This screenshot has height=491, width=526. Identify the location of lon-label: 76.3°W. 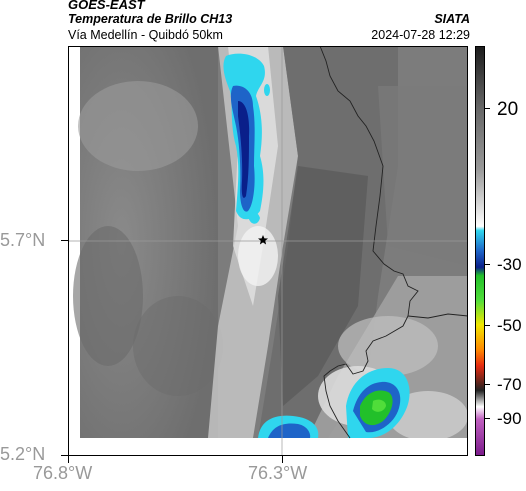
(278, 473).